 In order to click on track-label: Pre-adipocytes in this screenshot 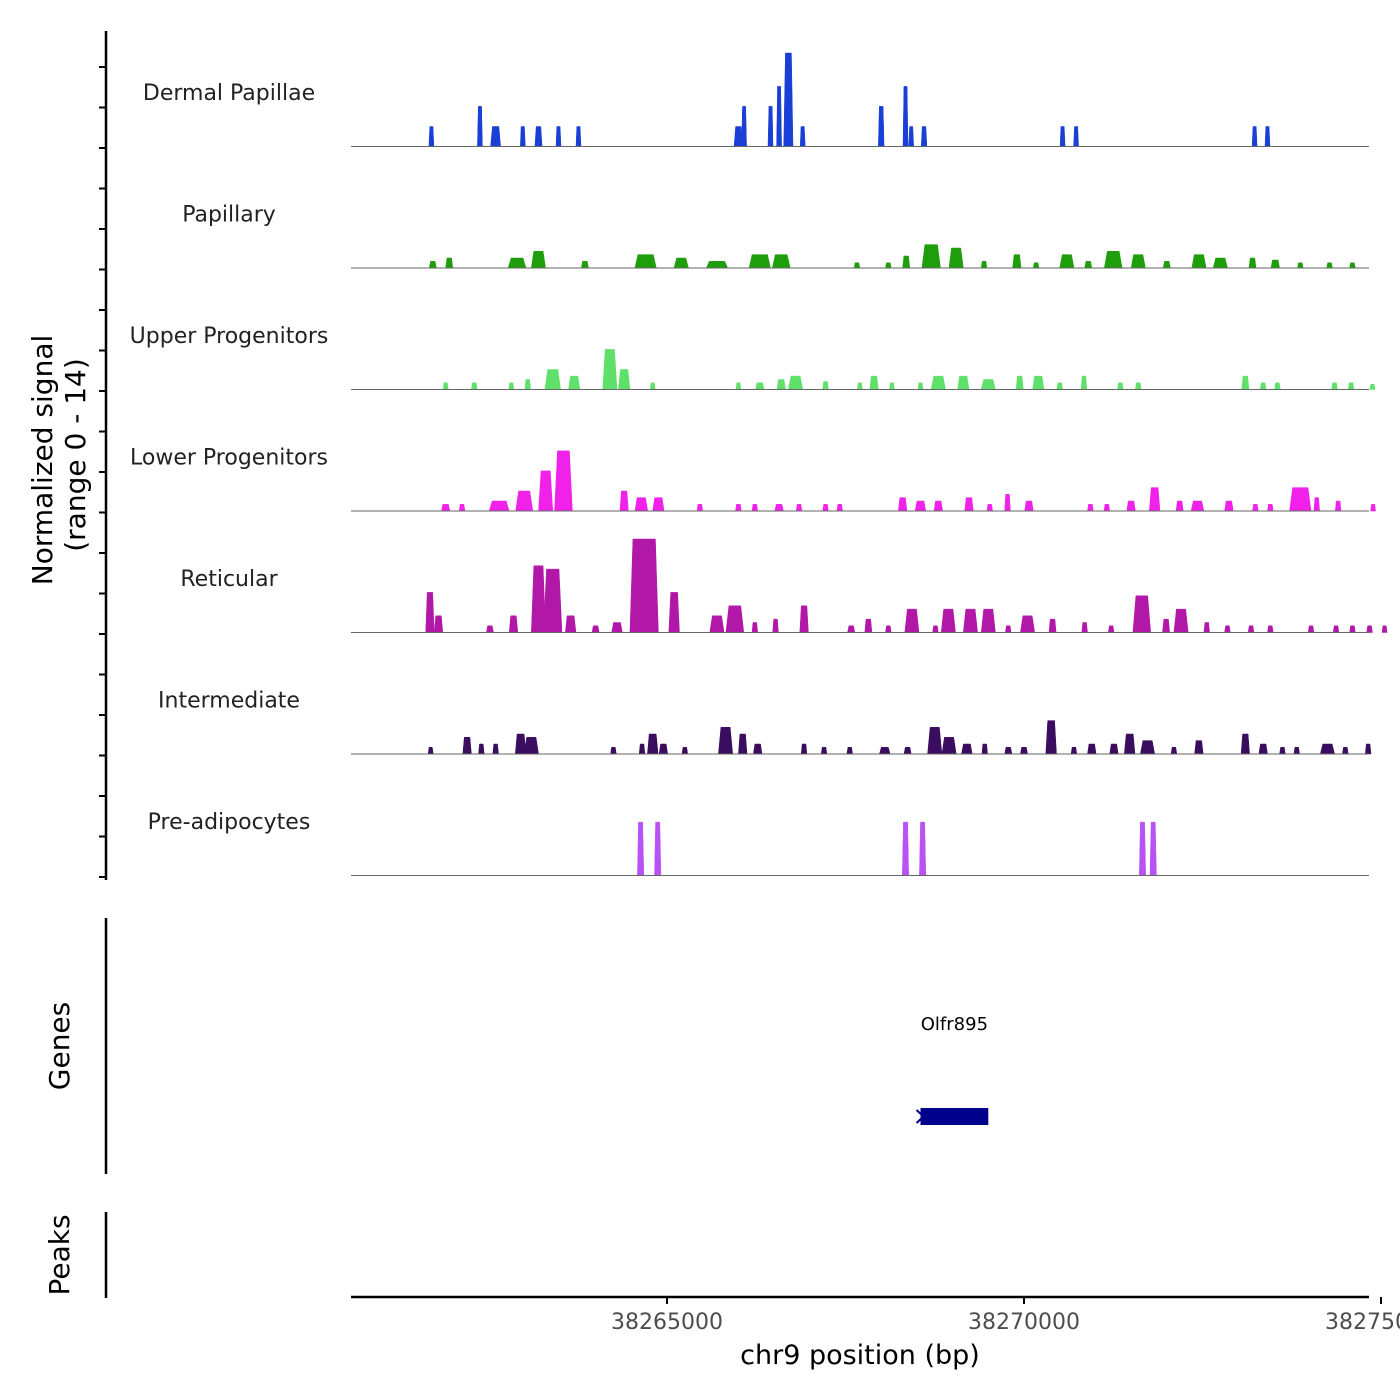, I will do `click(229, 822)`.